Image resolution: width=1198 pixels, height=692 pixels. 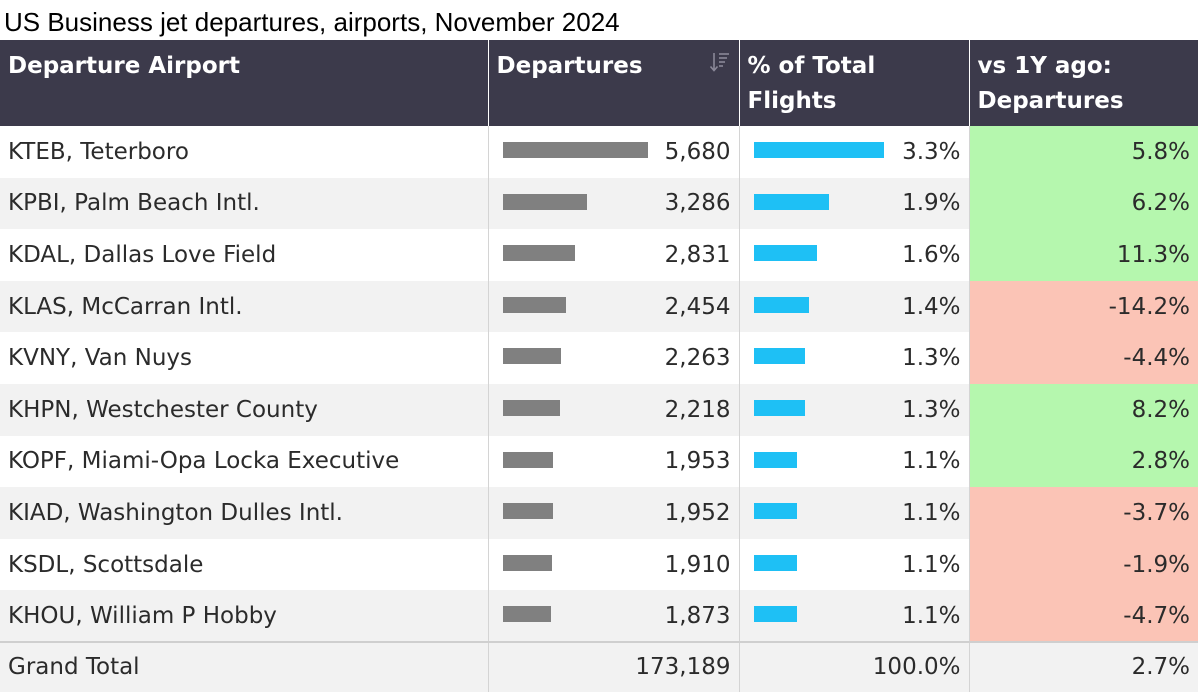 I want to click on departures-value: 1,873, so click(x=697, y=615).